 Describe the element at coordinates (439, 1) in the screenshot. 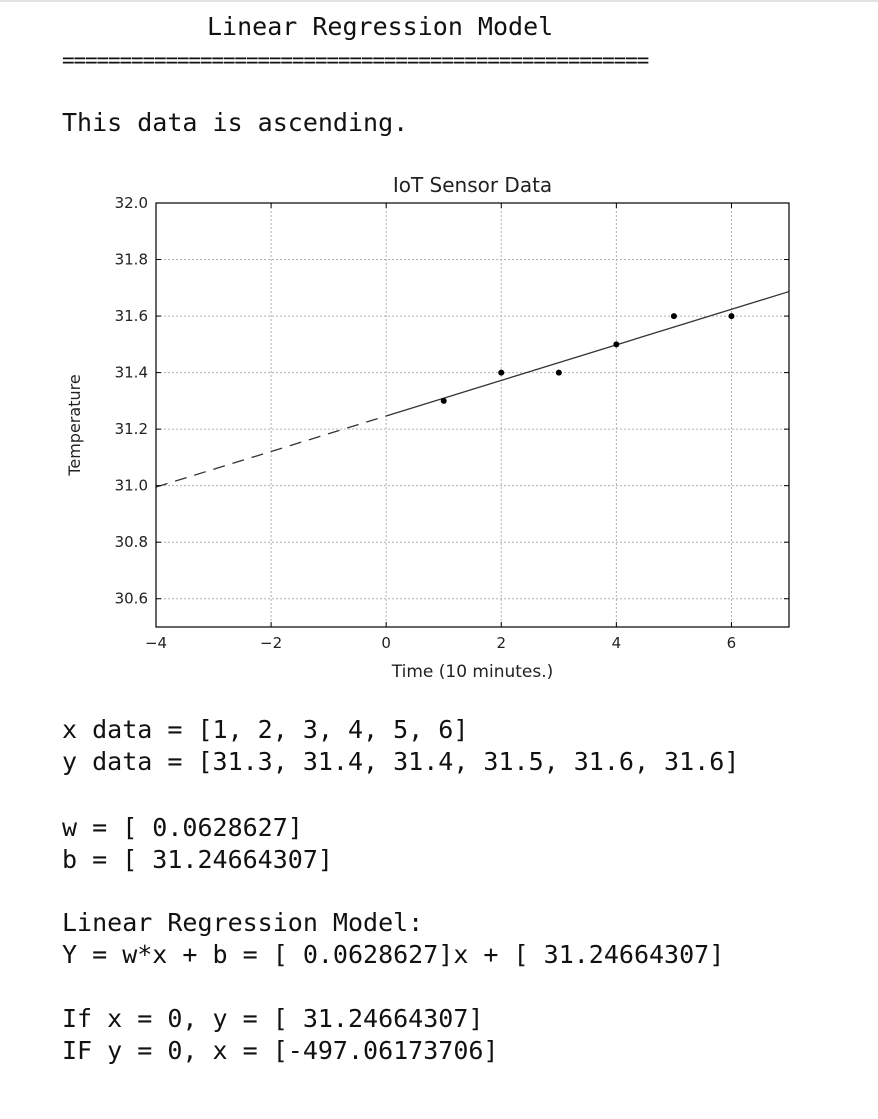

I see `top-border` at that location.